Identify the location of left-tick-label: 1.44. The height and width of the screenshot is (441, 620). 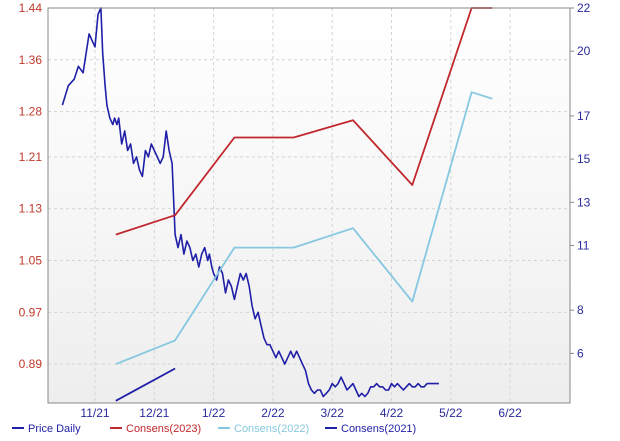
(31, 8).